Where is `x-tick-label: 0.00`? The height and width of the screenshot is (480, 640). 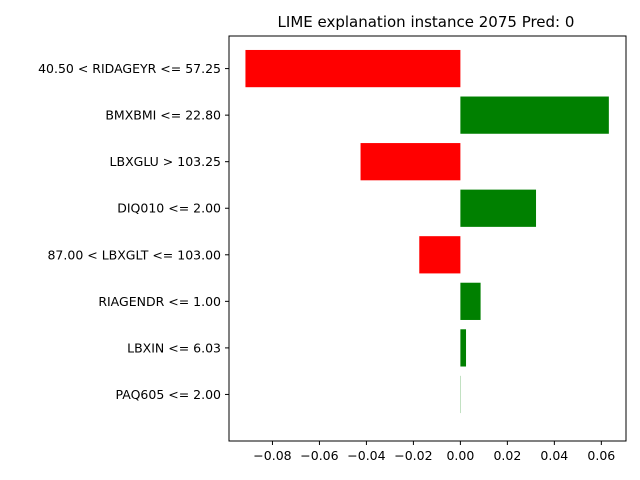
x-tick-label: 0.00 is located at coordinates (460, 455).